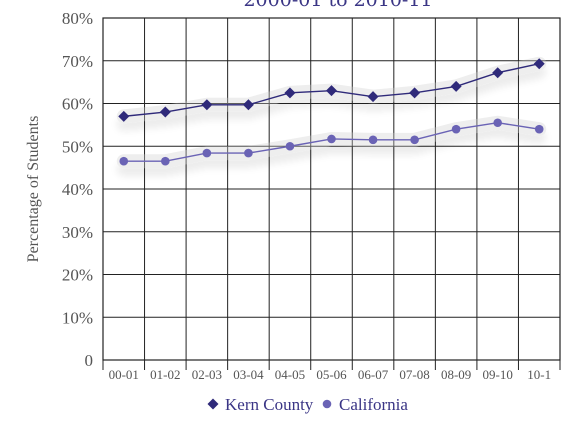  What do you see at coordinates (414, 374) in the screenshot?
I see `x-tick-label: 07-08` at bounding box center [414, 374].